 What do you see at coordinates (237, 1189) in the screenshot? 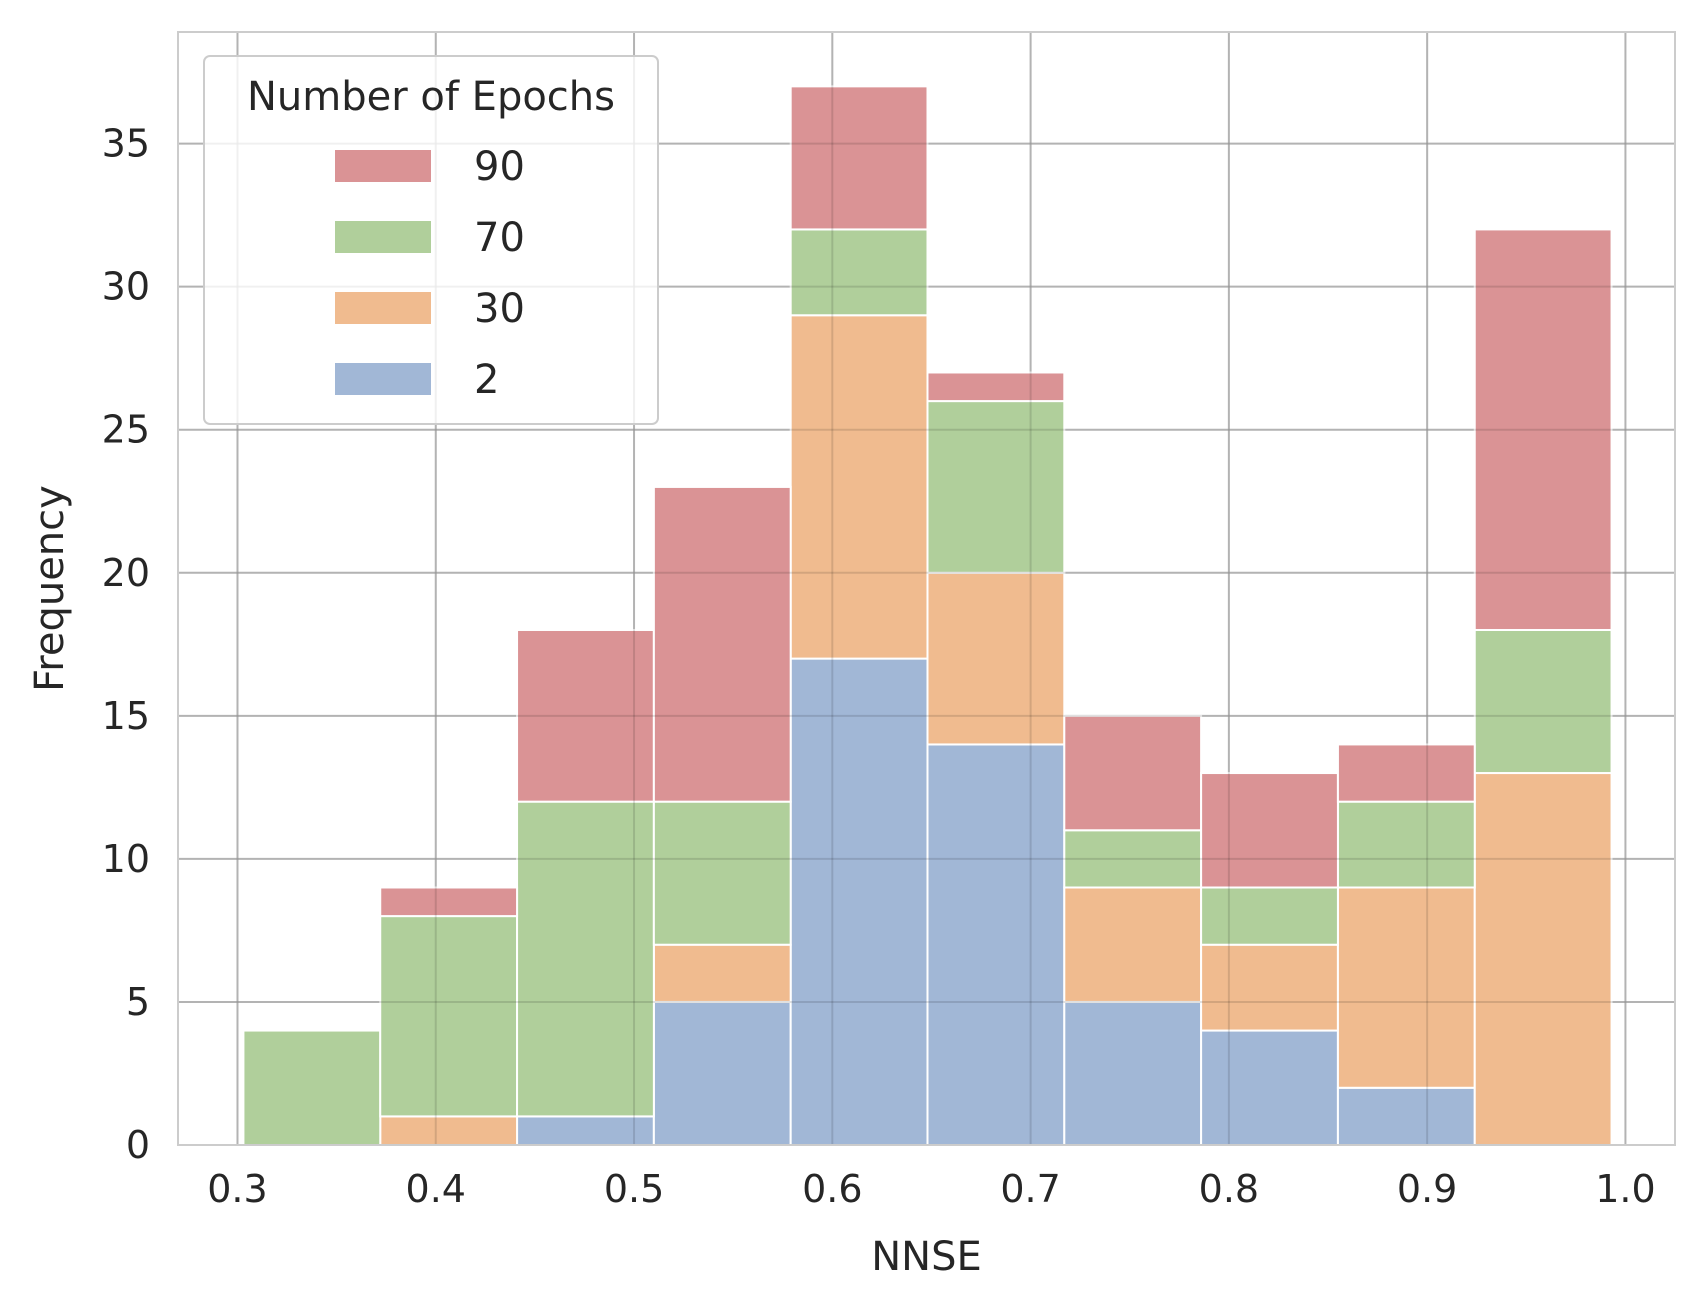
I see `x-tick-label: 0.3` at bounding box center [237, 1189].